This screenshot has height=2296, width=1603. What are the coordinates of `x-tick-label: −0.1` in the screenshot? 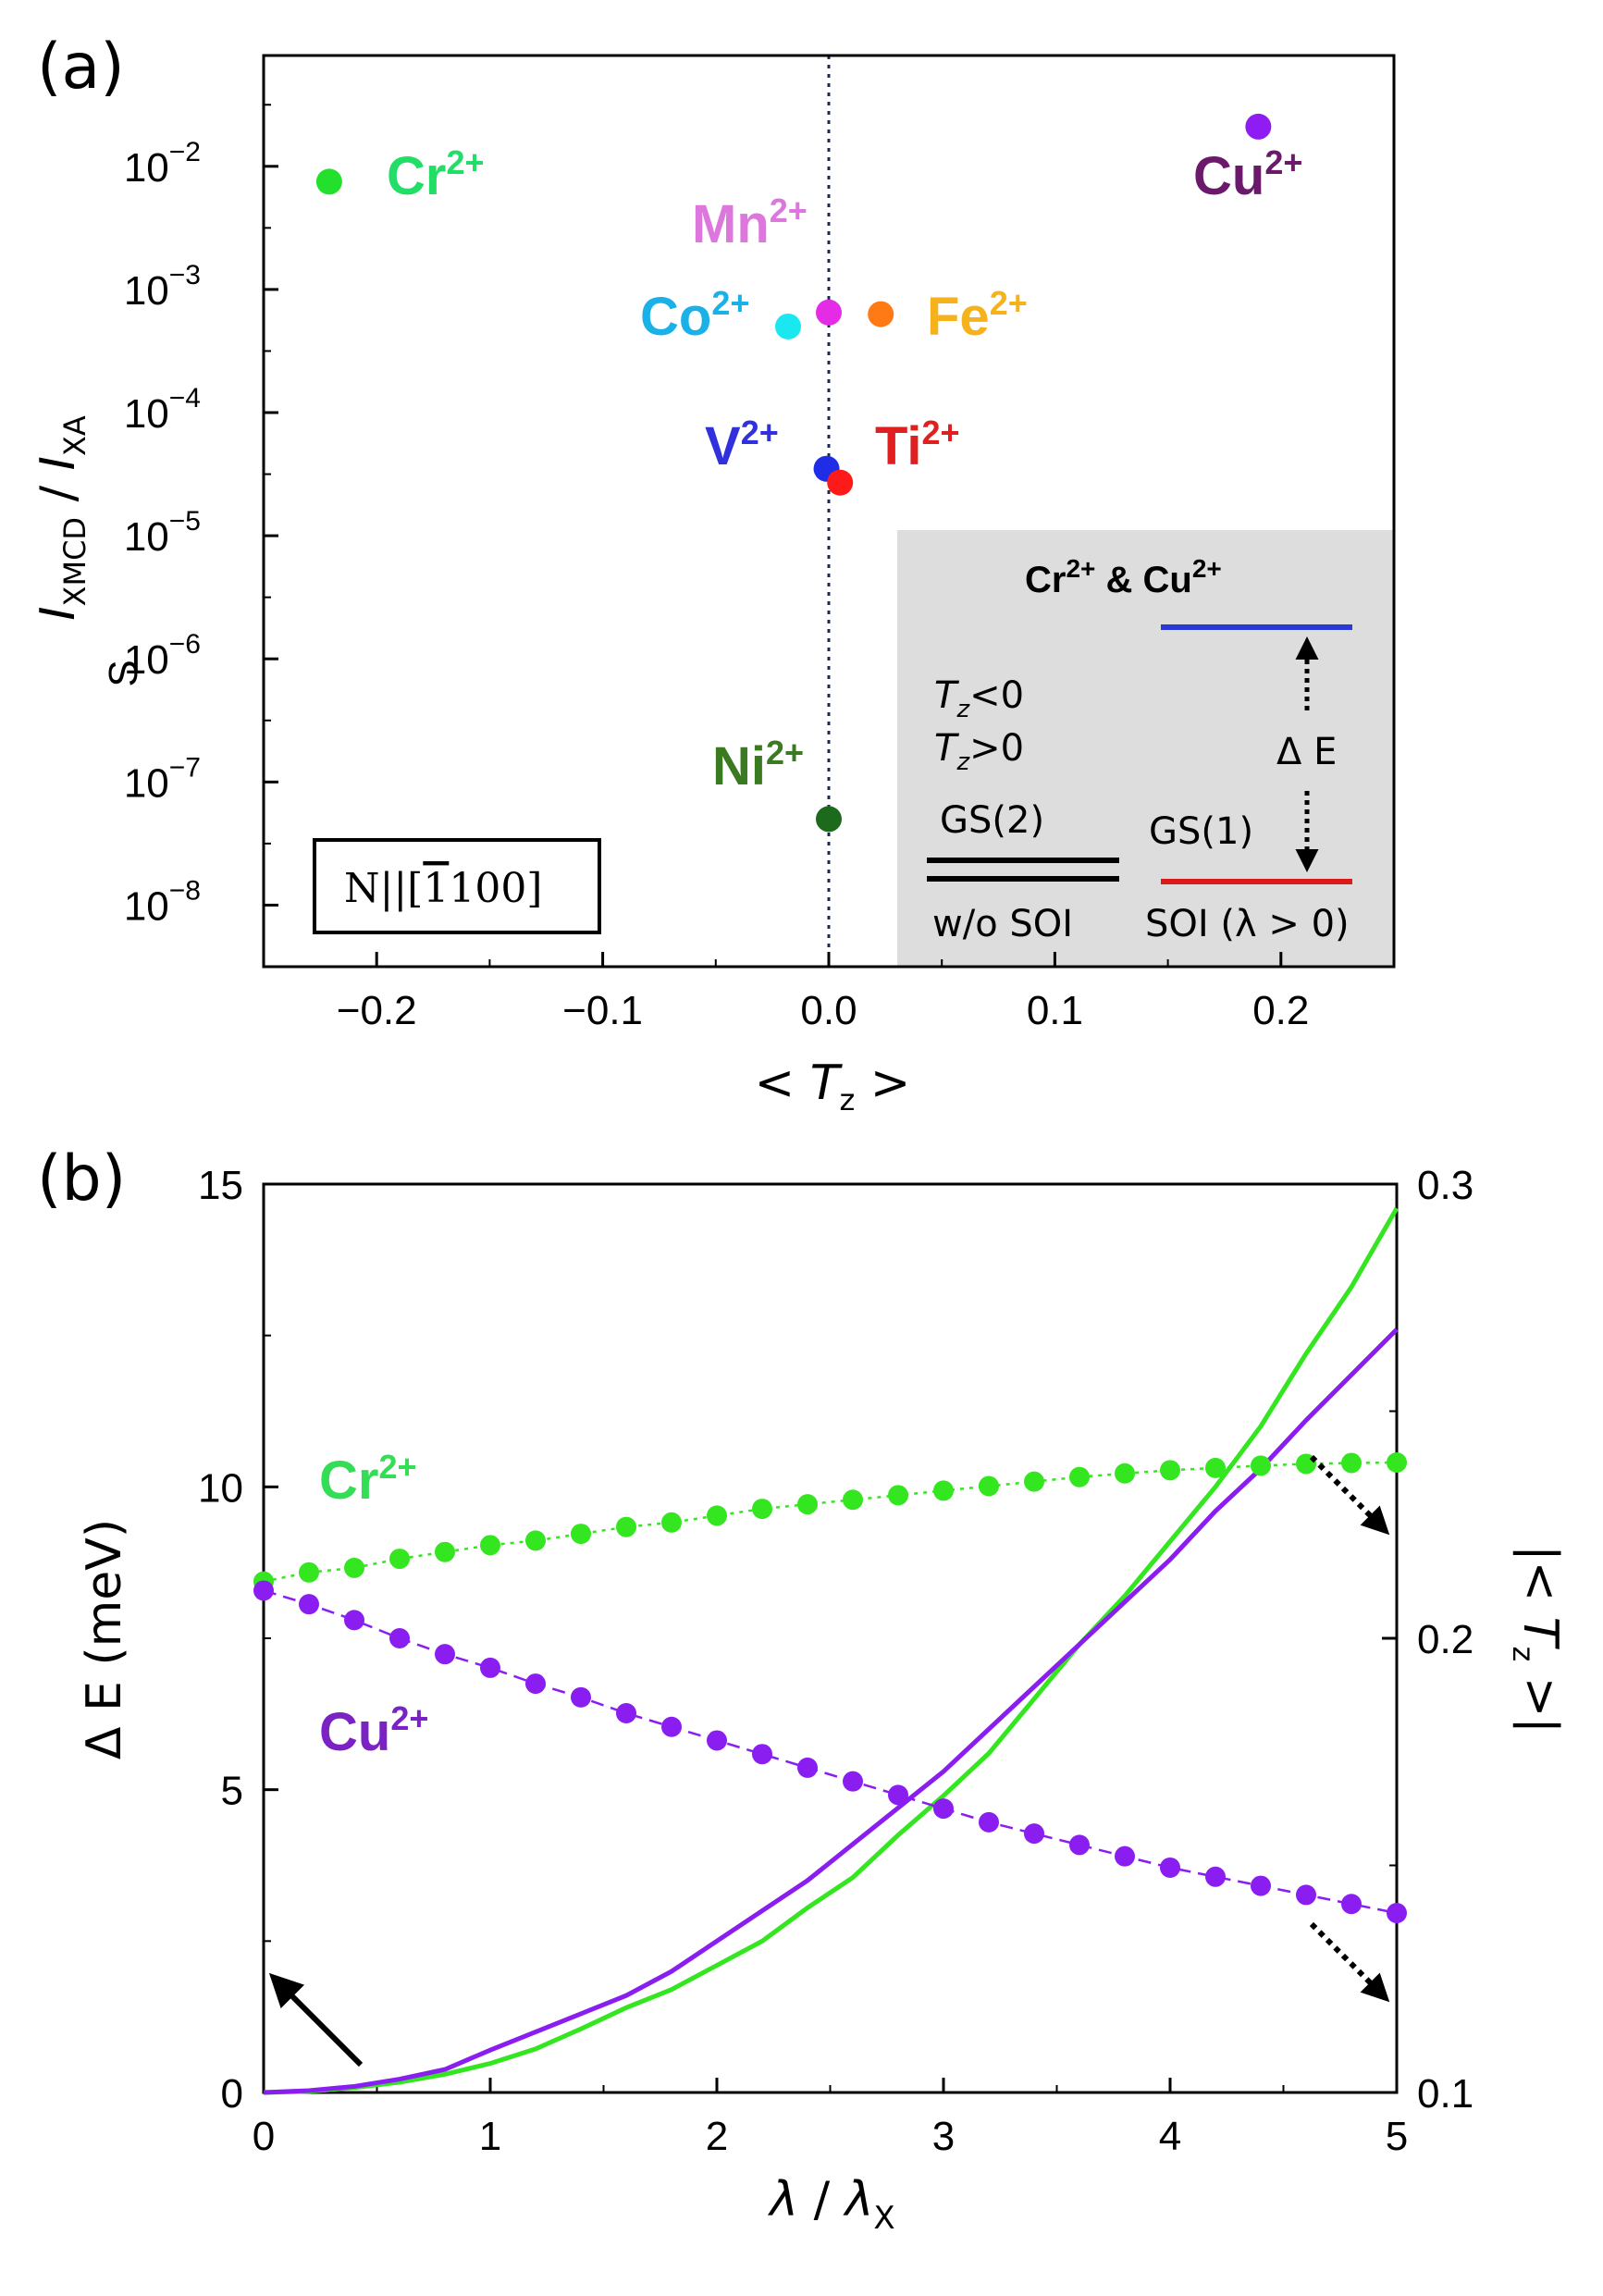 It's located at (603, 1010).